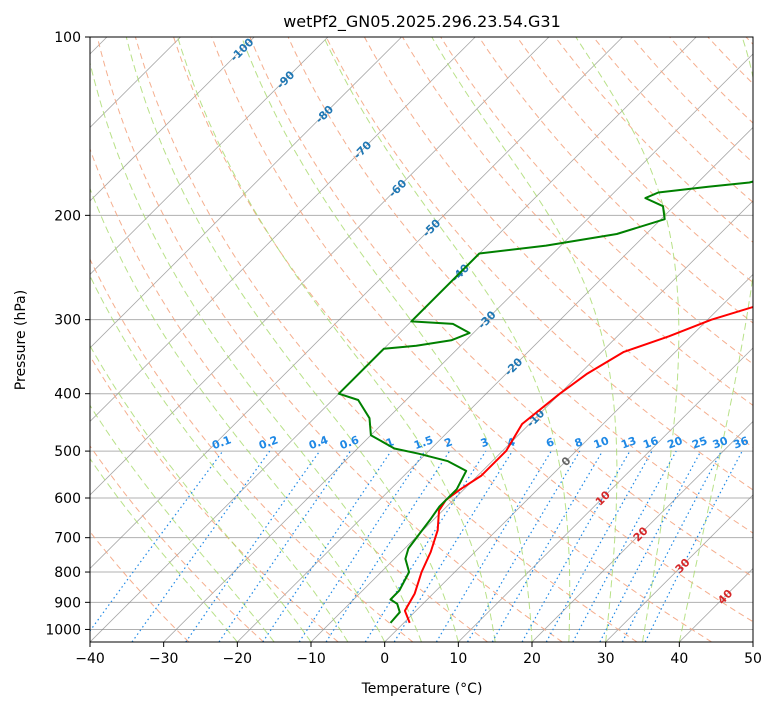  Describe the element at coordinates (67, 603) in the screenshot. I see `y-tick-label: 900` at that location.